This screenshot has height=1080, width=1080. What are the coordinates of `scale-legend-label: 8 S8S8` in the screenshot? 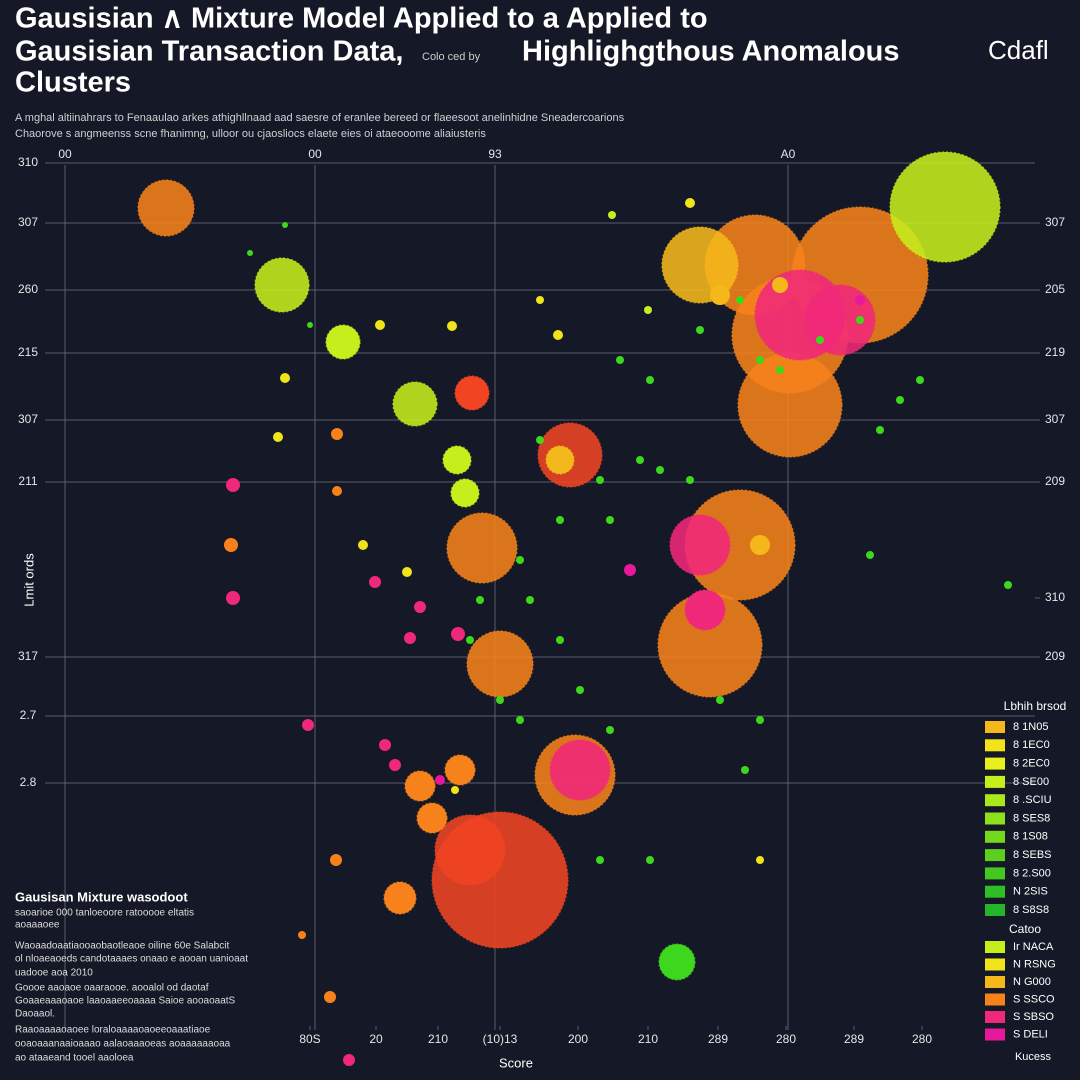 It's located at (1031, 910).